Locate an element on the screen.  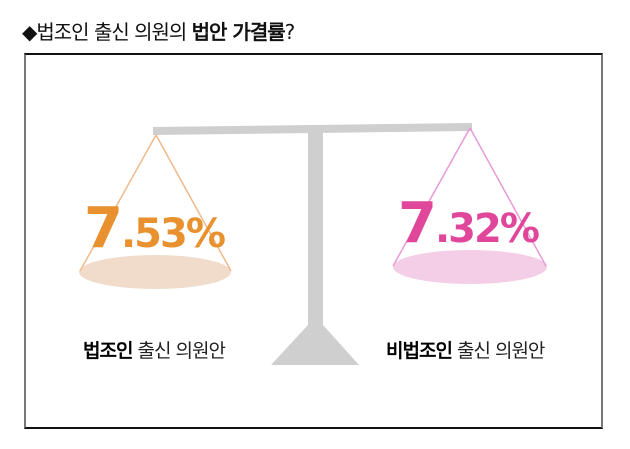
left-value-rest: .53% is located at coordinates (173, 234).